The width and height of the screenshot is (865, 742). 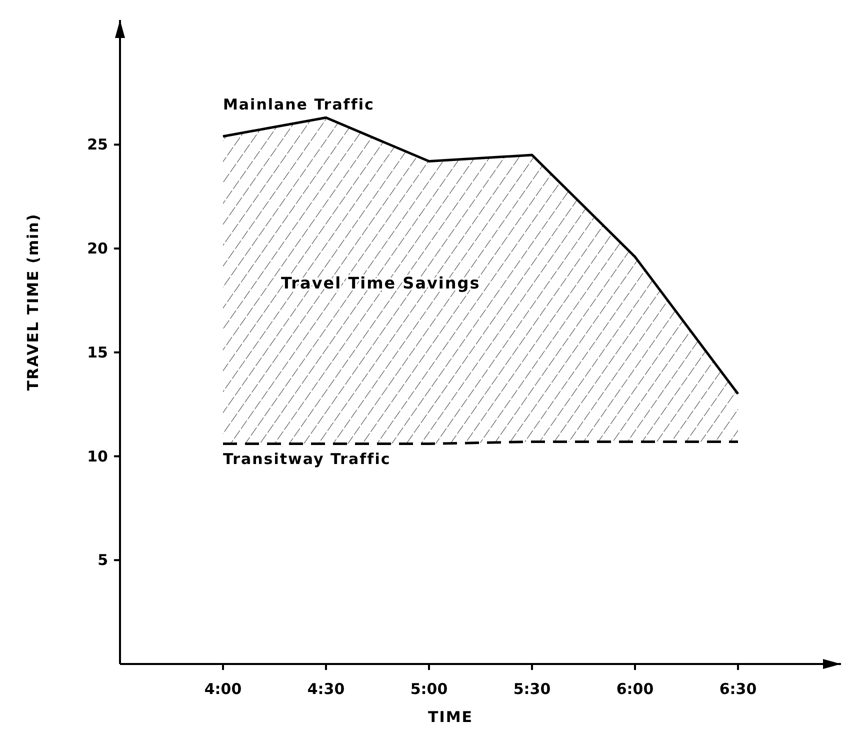 I want to click on y-tick-label: 25, so click(x=97, y=145).